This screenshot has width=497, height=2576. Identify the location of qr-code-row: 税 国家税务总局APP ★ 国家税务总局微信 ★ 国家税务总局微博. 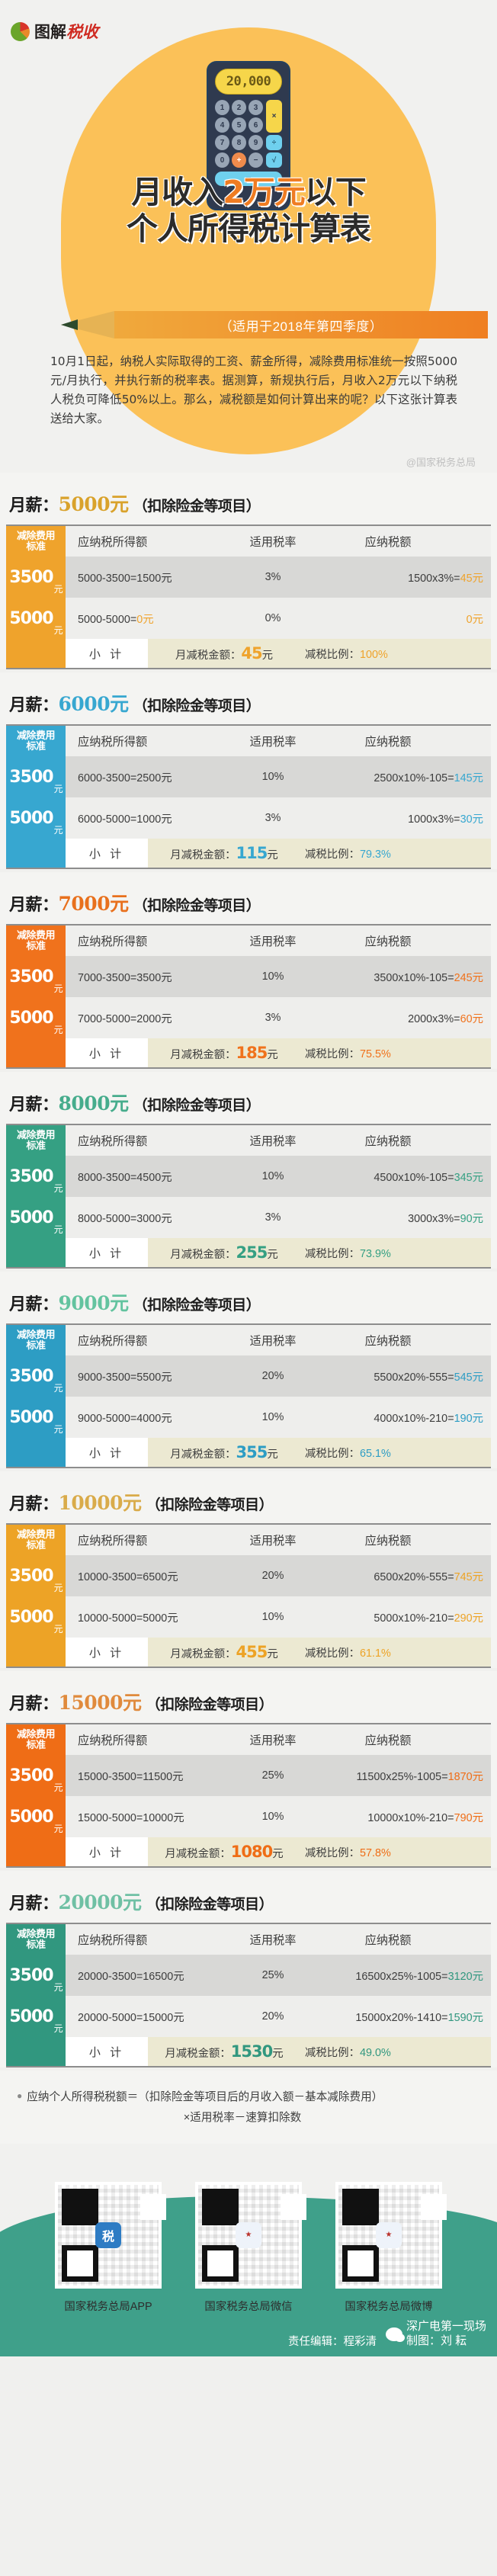
(248, 2247).